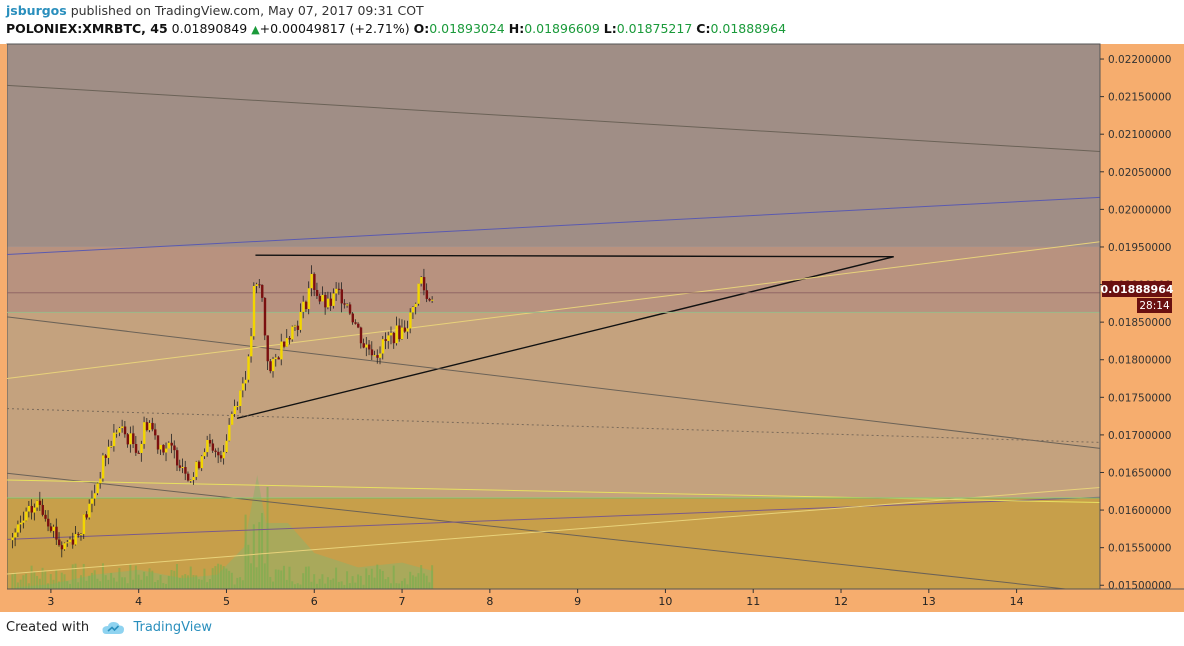 This screenshot has width=1184, height=646. What do you see at coordinates (48, 627) in the screenshot?
I see `created-with-text: Created with` at bounding box center [48, 627].